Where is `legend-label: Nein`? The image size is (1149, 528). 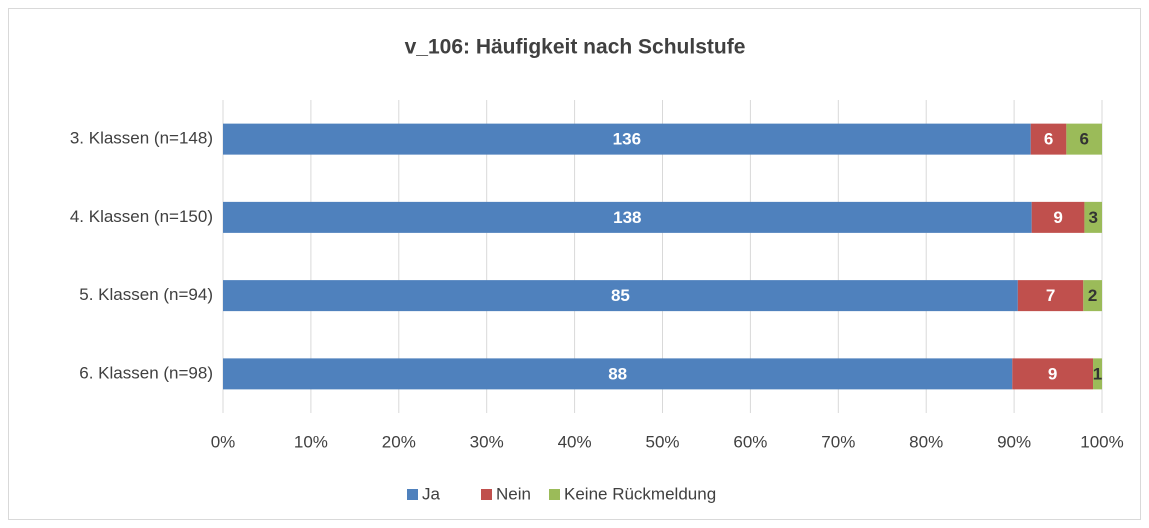
legend-label: Nein is located at coordinates (513, 493).